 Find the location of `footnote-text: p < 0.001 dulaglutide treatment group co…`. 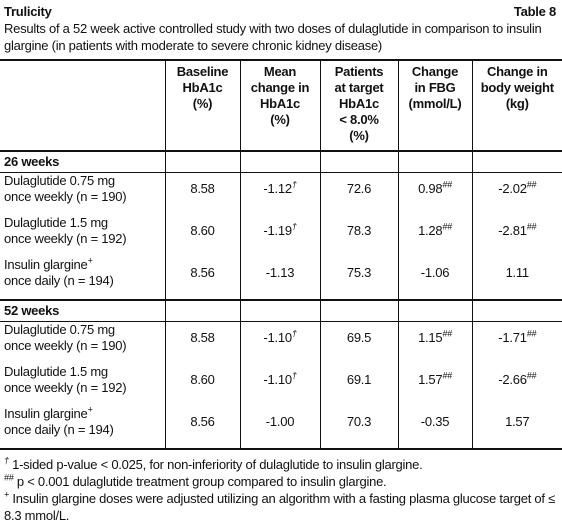

footnote-text: p < 0.001 dulaglutide treatment group co… is located at coordinates (200, 481).